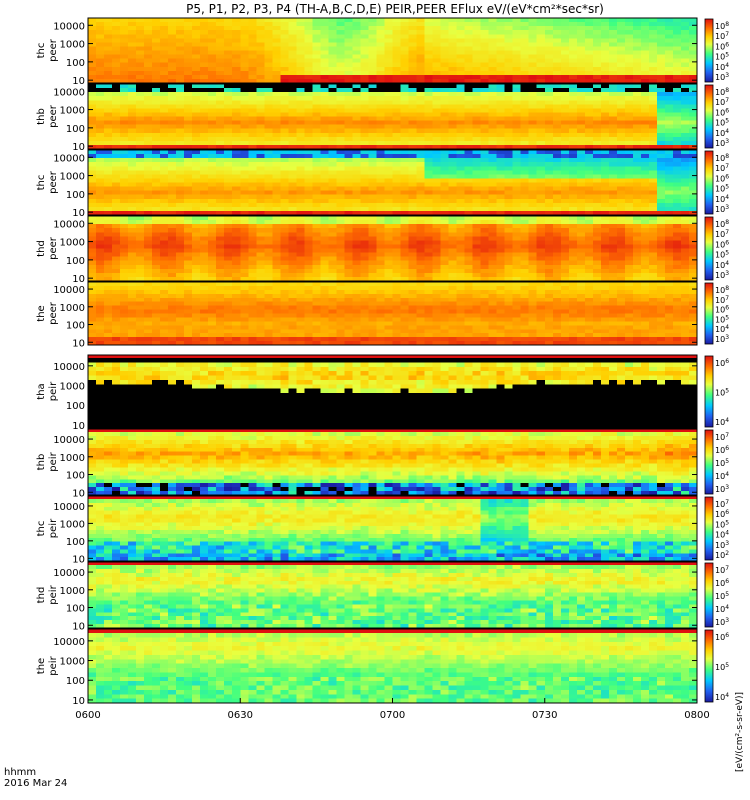 The height and width of the screenshot is (800, 750). Describe the element at coordinates (87, 715) in the screenshot. I see `x-tick-label: 0600` at that location.